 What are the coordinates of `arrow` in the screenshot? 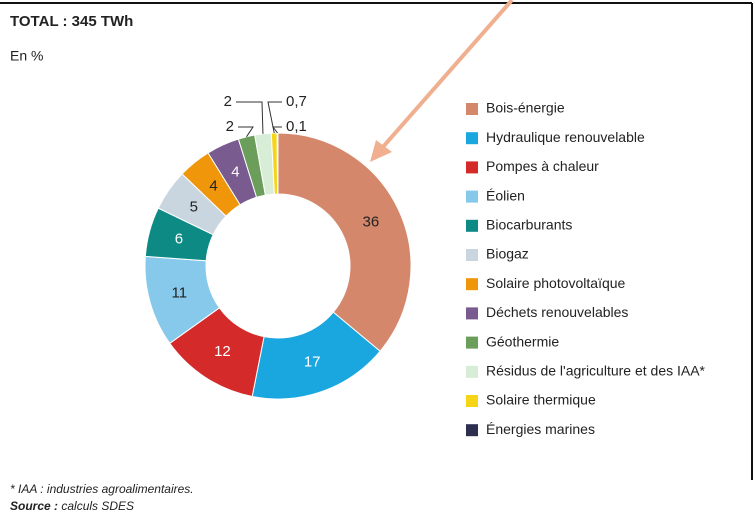 It's located at (442, 81).